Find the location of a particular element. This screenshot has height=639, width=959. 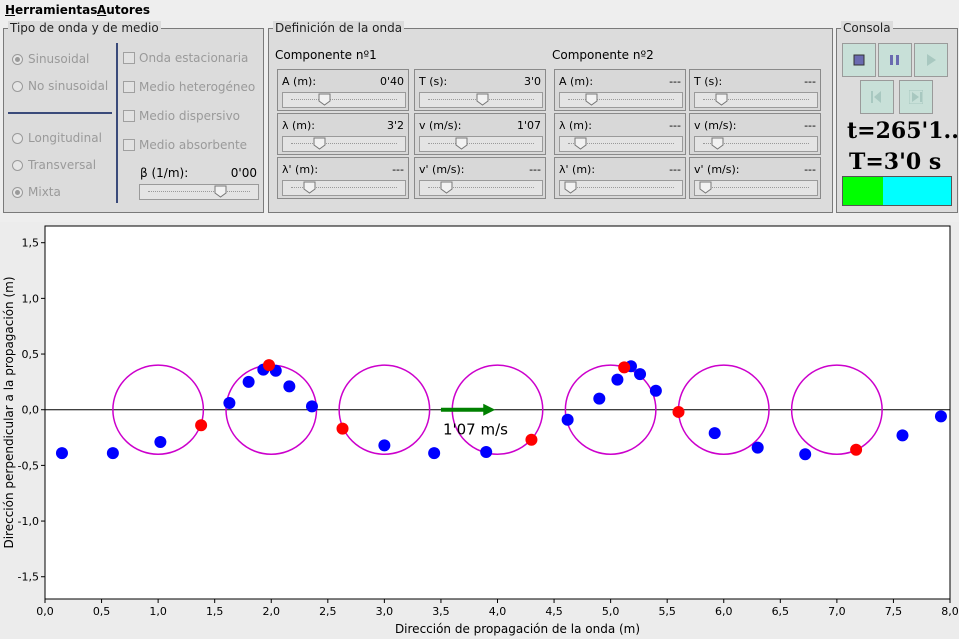

beta-slider is located at coordinates (199, 192).